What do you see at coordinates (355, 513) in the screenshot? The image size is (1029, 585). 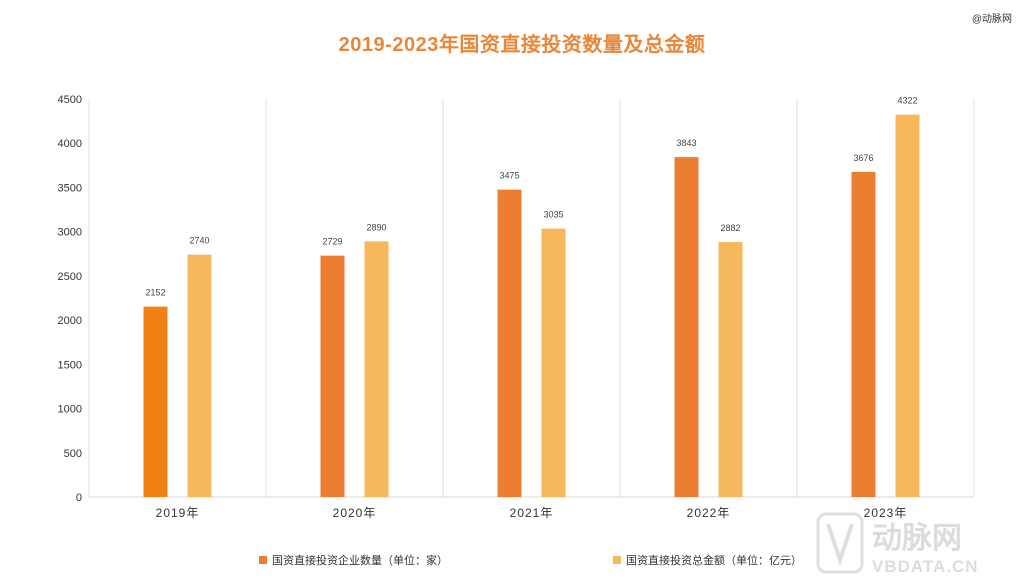 I see `x-category-label: 2020年` at bounding box center [355, 513].